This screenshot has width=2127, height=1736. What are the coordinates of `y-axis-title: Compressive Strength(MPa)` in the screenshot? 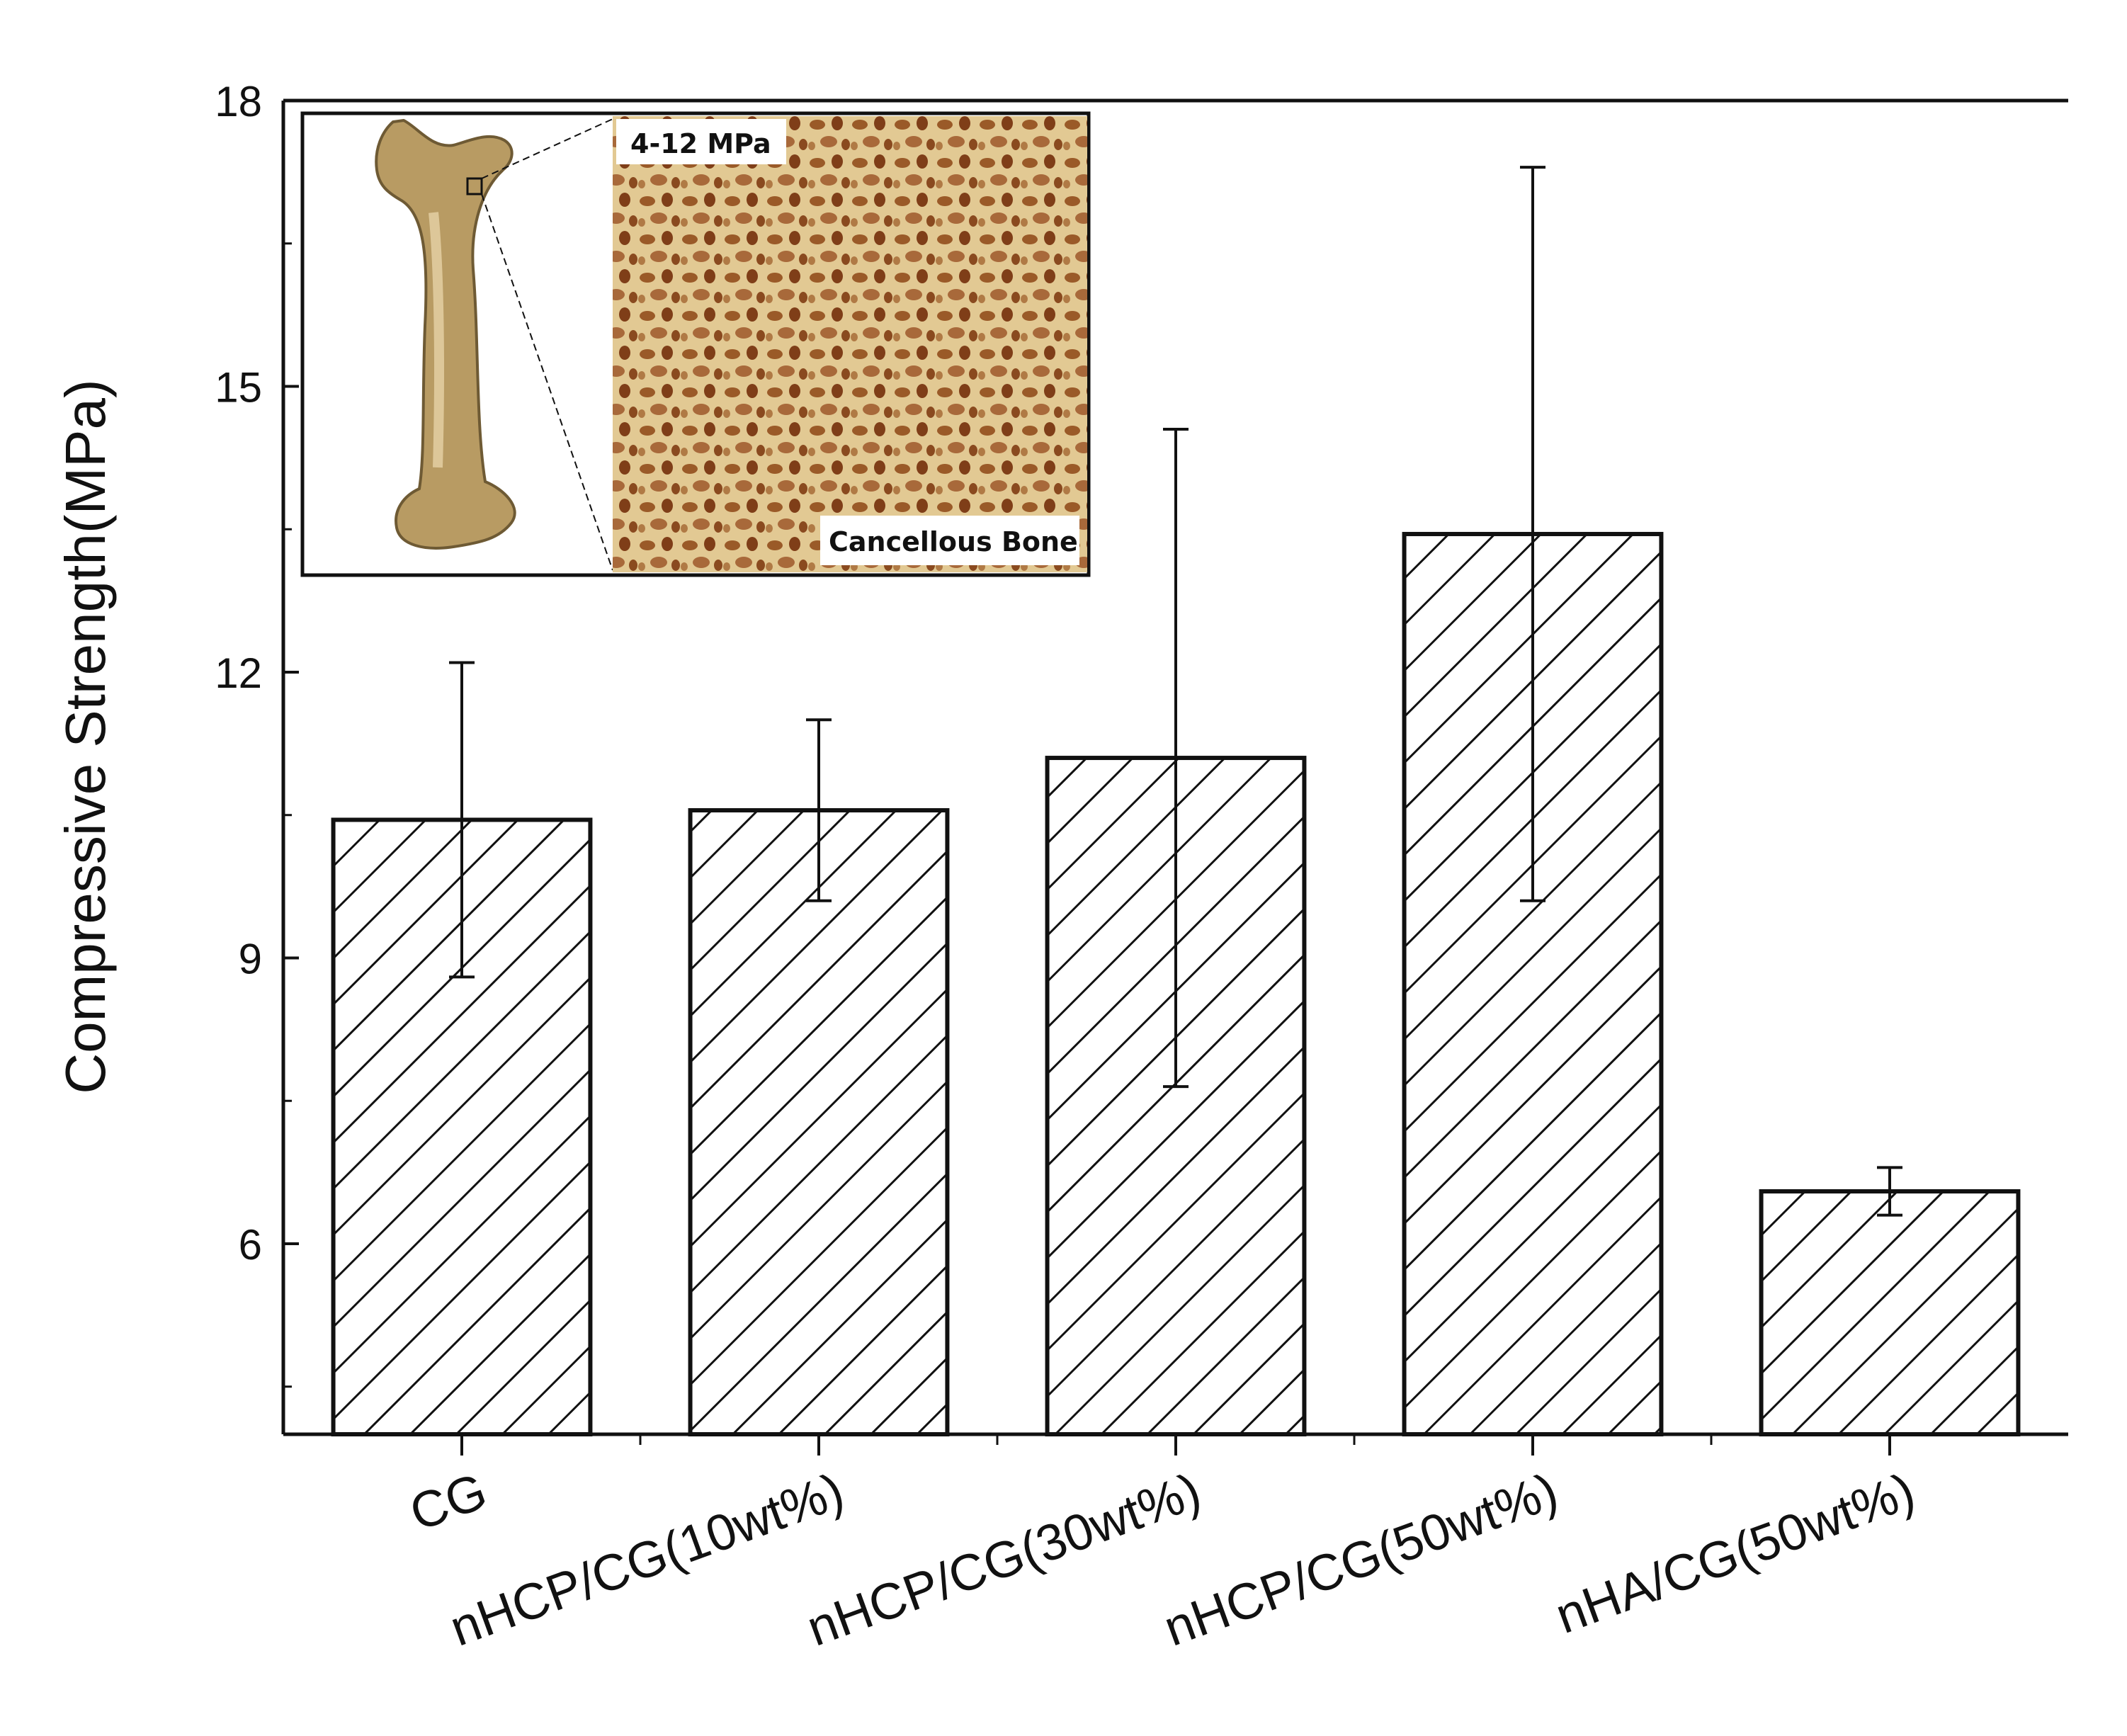 It's located at (85, 736).